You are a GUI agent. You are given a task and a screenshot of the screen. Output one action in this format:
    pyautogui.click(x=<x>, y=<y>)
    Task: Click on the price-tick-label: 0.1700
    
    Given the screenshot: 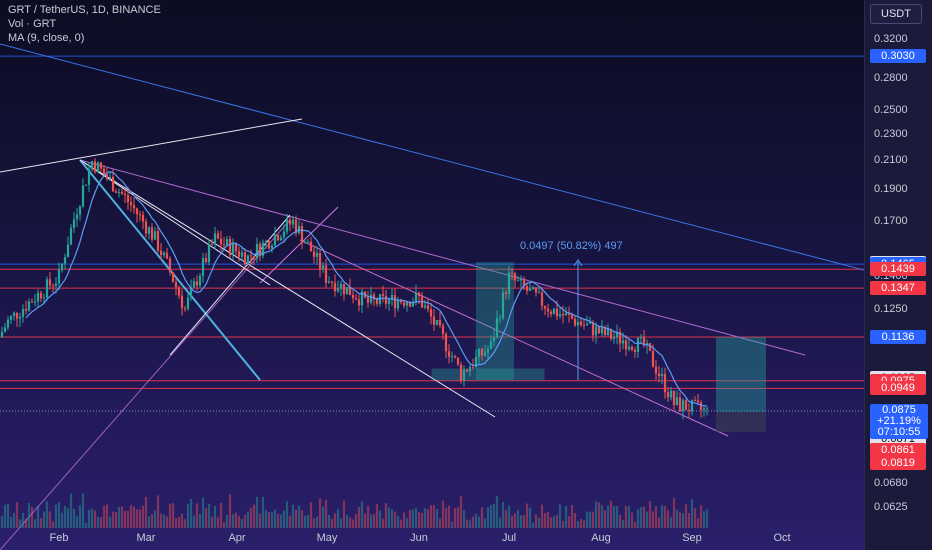 What is the action you would take?
    pyautogui.click(x=891, y=220)
    